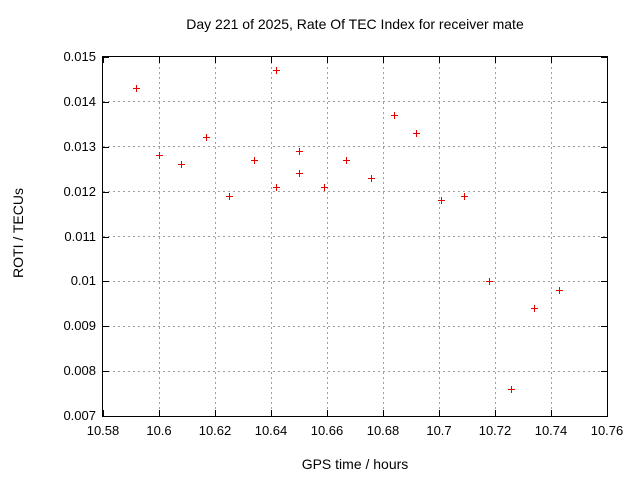 This screenshot has height=480, width=640. Describe the element at coordinates (271, 430) in the screenshot. I see `x-tick-label: 10.64` at that location.